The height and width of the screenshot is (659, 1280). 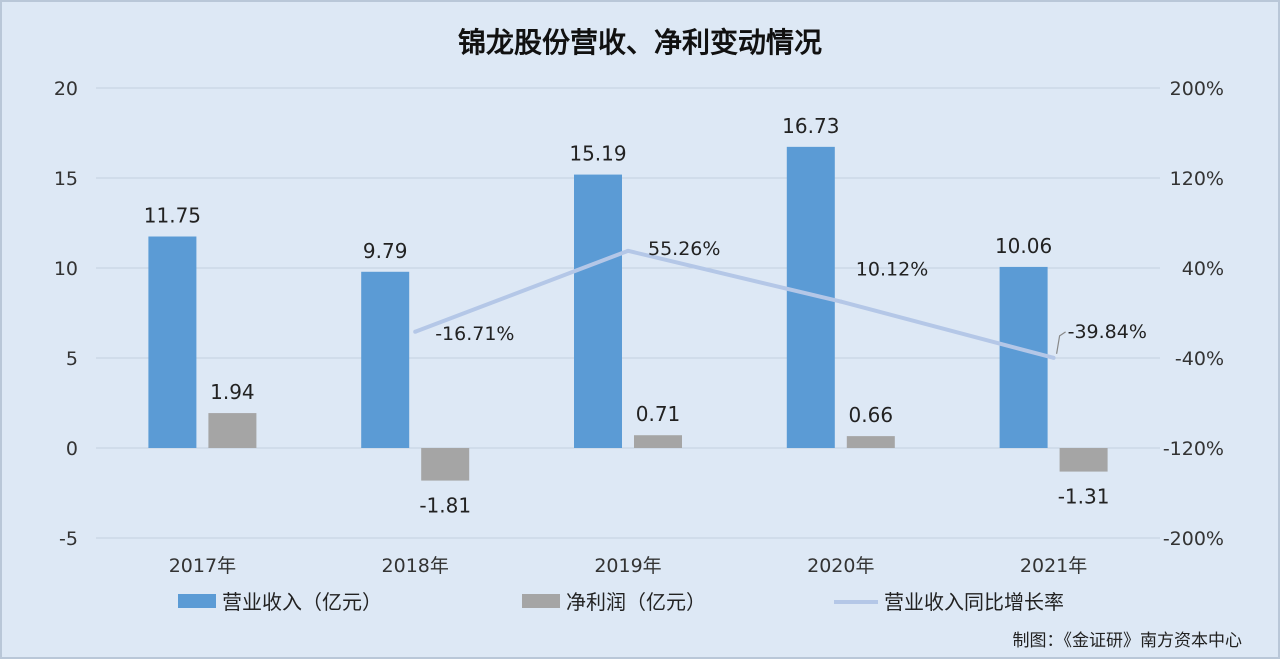 What do you see at coordinates (1061, 342) in the screenshot?
I see `leader-line` at bounding box center [1061, 342].